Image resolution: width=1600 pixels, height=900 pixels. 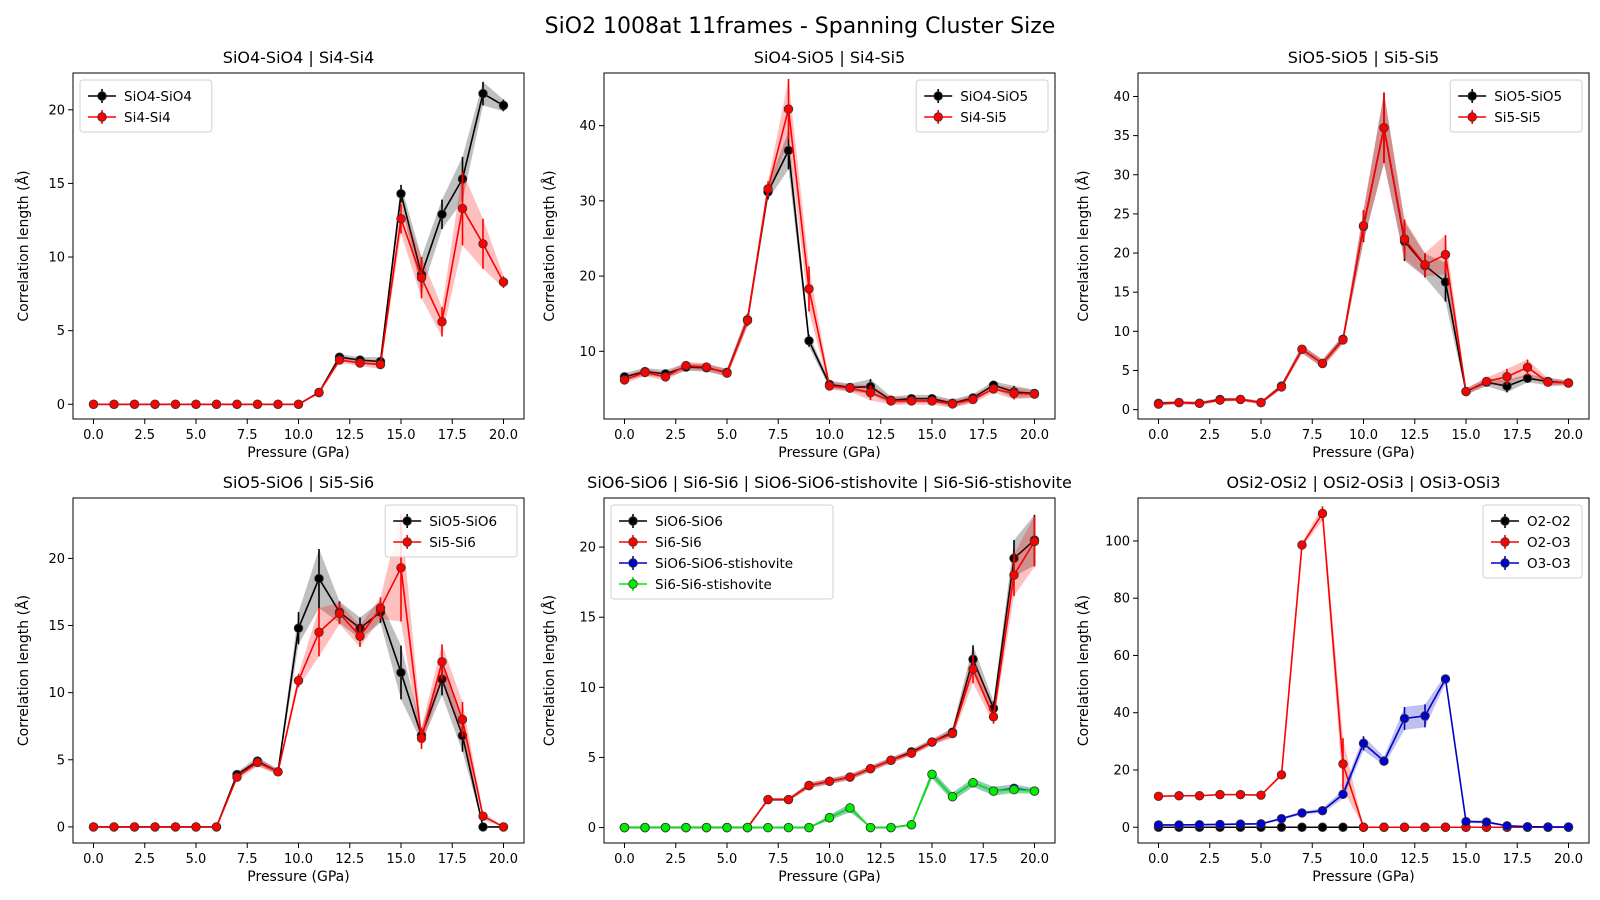 I want to click on legend-label: Si4-Si5, so click(x=983, y=118).